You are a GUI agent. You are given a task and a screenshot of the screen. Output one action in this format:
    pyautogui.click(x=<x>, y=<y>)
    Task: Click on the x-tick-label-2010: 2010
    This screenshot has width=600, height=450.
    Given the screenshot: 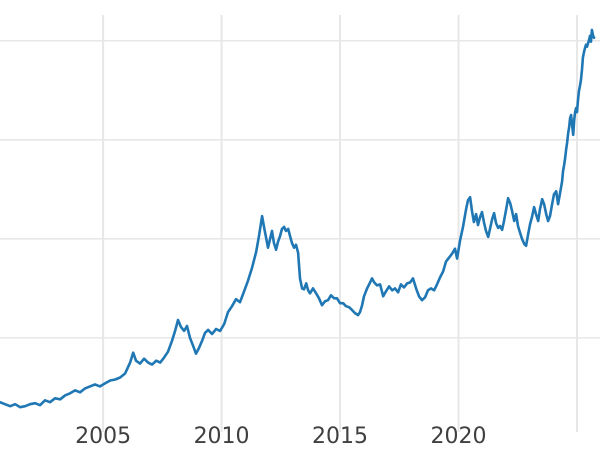 What is the action you would take?
    pyautogui.click(x=221, y=436)
    